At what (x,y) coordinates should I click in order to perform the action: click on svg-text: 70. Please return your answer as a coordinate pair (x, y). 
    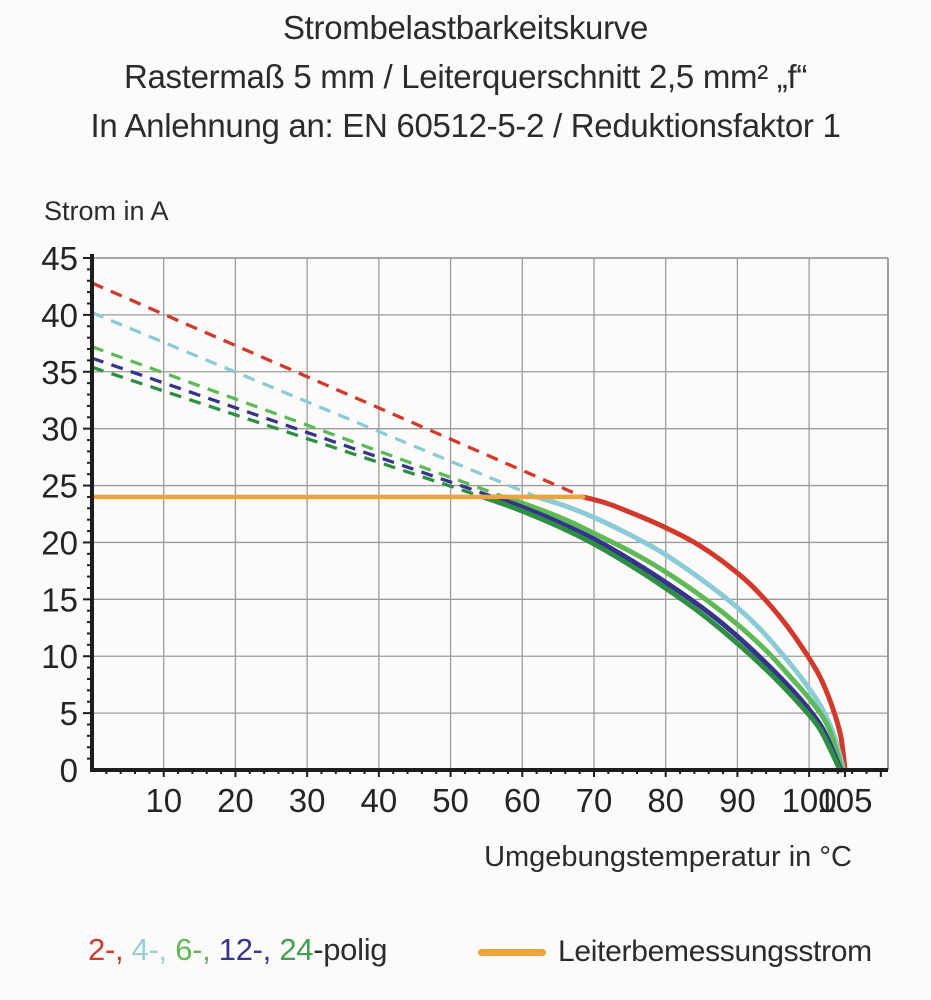
    Looking at the image, I should click on (594, 800).